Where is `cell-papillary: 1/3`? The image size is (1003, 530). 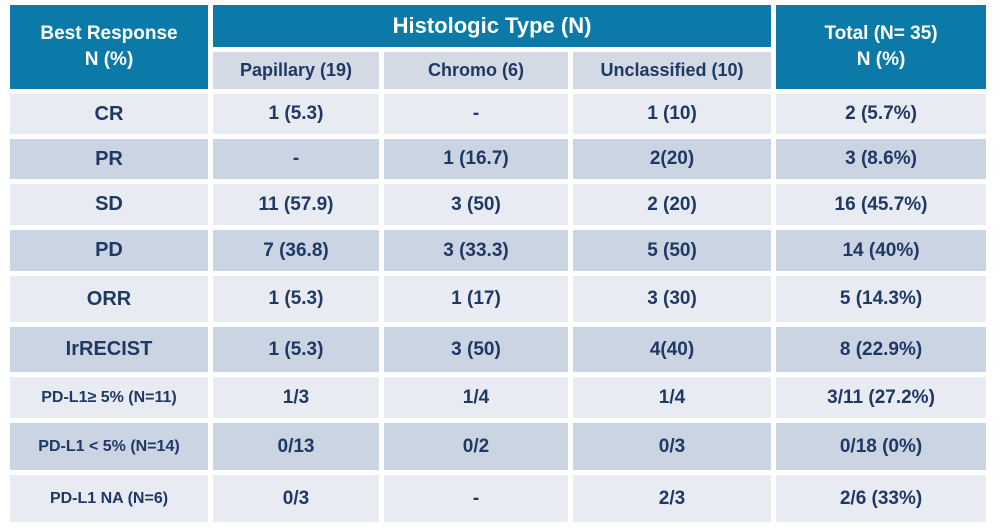
cell-papillary: 1/3 is located at coordinates (296, 397).